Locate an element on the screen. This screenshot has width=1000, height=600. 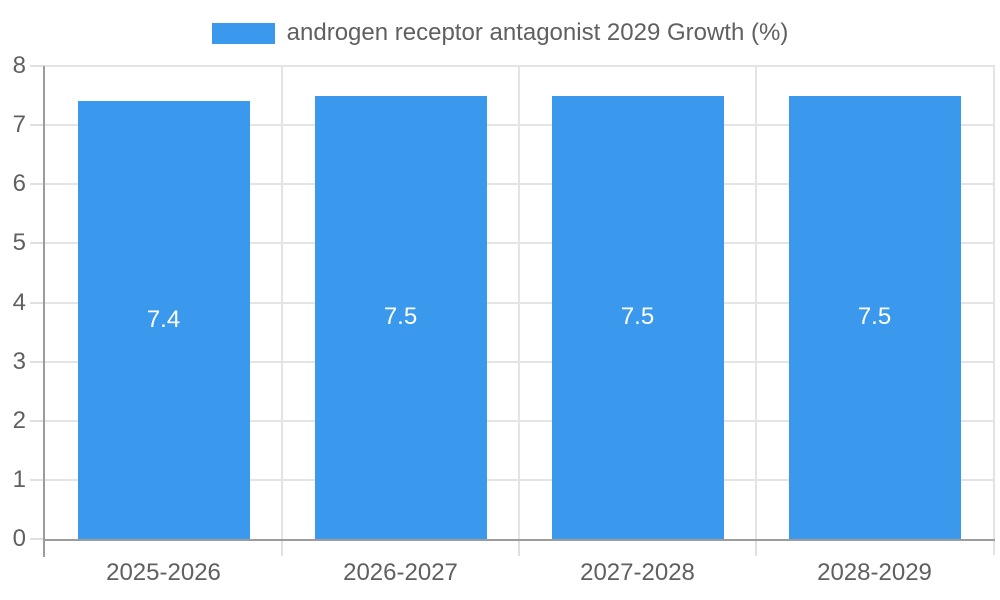
y-tick-label: 5 is located at coordinates (19, 243).